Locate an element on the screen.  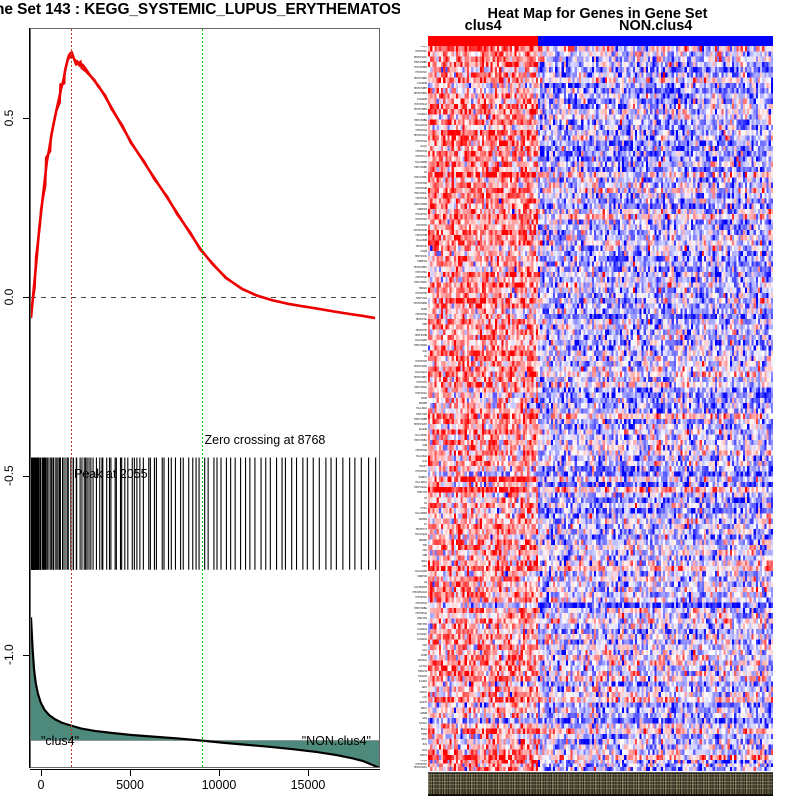
heatmap-row-label: C1R is located at coordinates (424, 645).